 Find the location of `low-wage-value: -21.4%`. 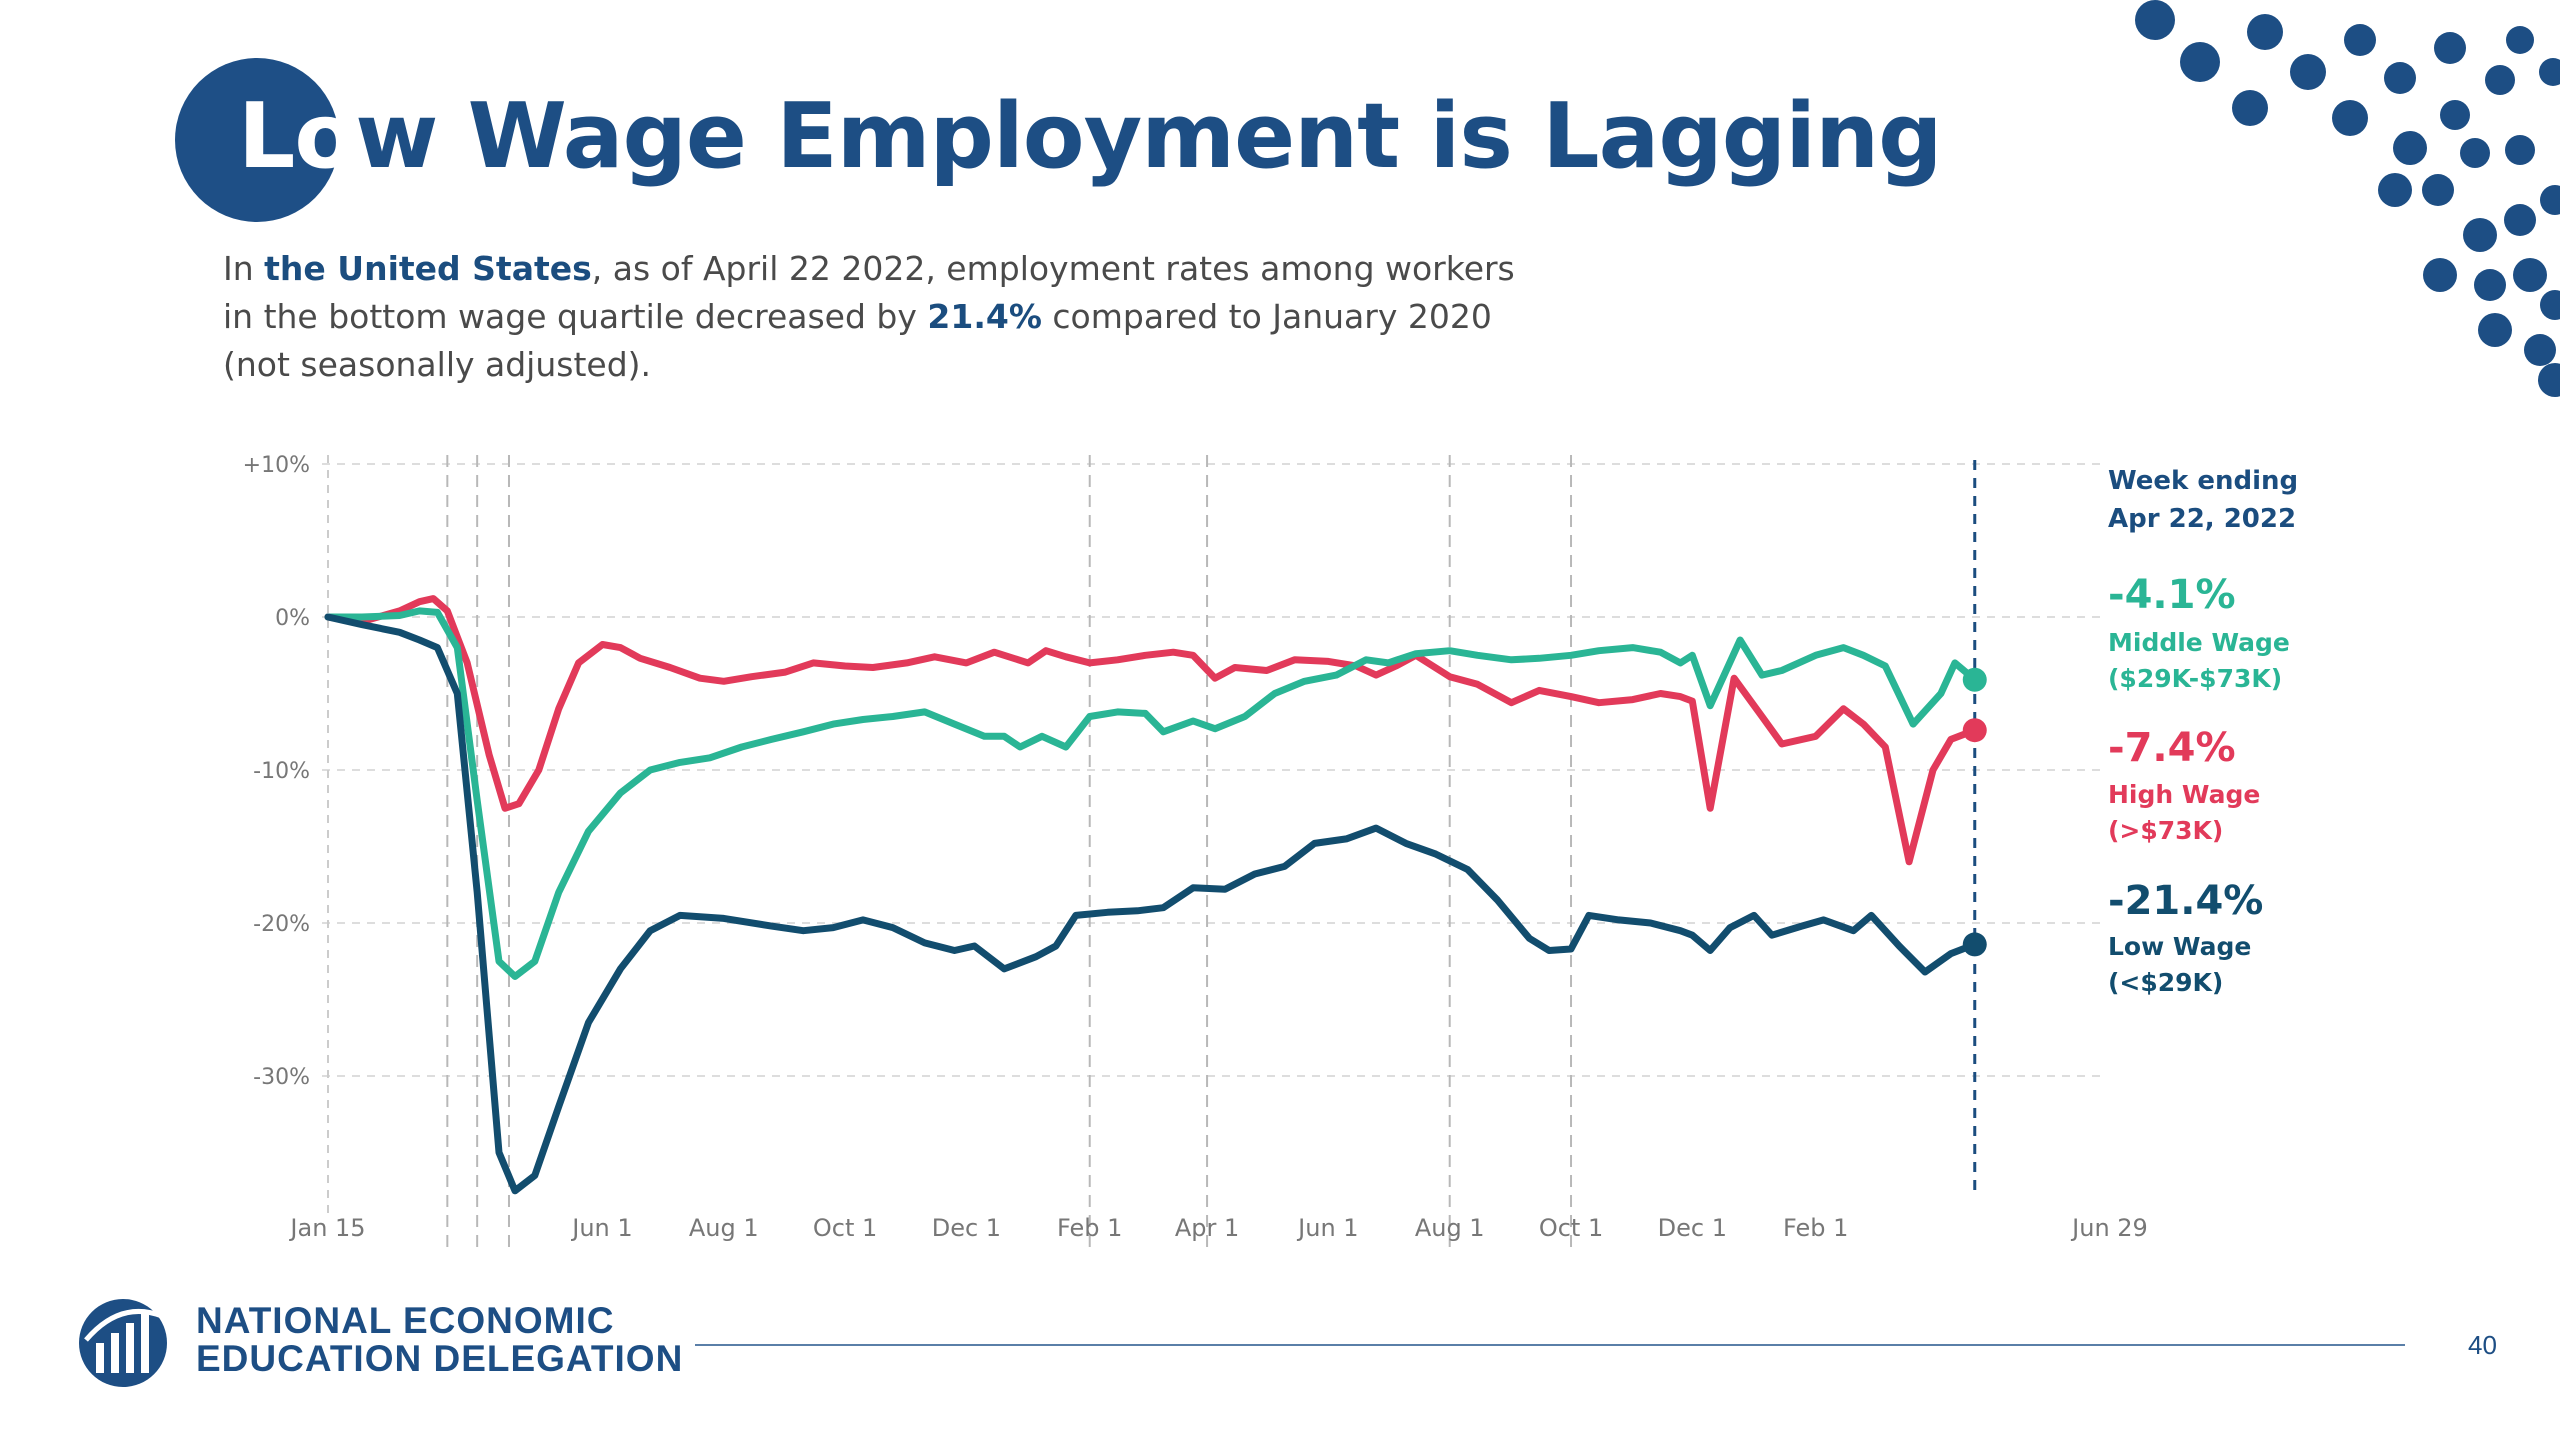

low-wage-value: -21.4% is located at coordinates (2185, 901).